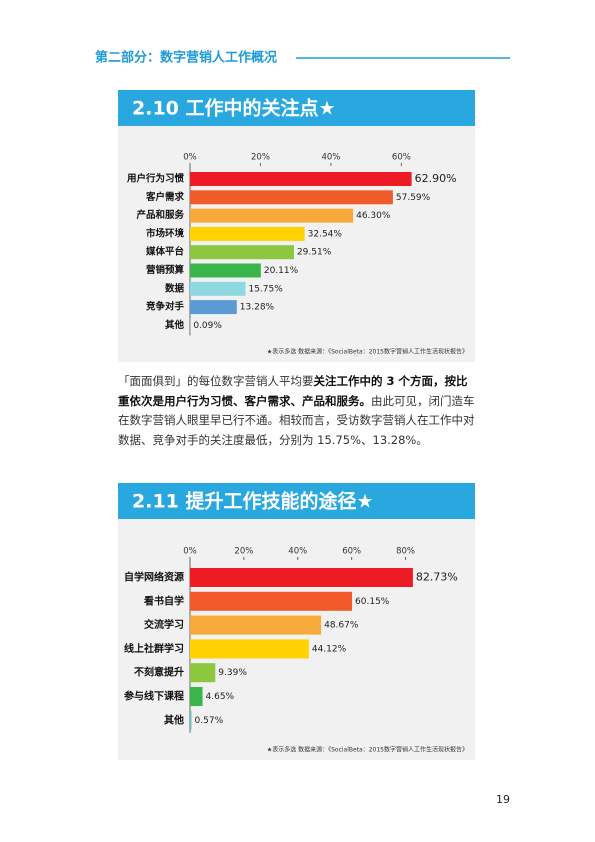 The width and height of the screenshot is (595, 842). I want to click on category-label: 竞争对手, so click(165, 307).